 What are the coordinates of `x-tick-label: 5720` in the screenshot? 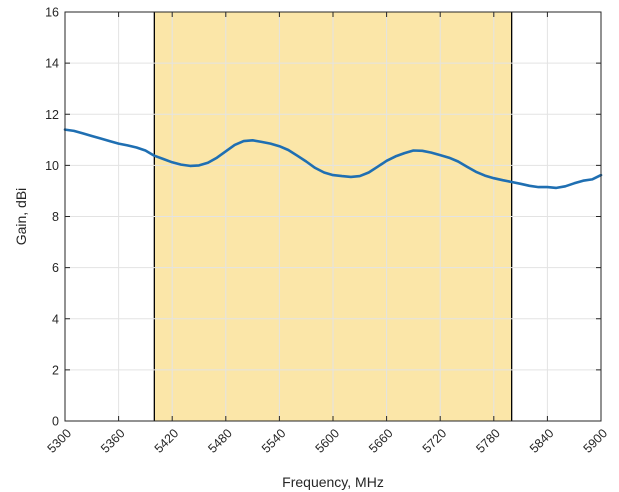 It's located at (435, 441).